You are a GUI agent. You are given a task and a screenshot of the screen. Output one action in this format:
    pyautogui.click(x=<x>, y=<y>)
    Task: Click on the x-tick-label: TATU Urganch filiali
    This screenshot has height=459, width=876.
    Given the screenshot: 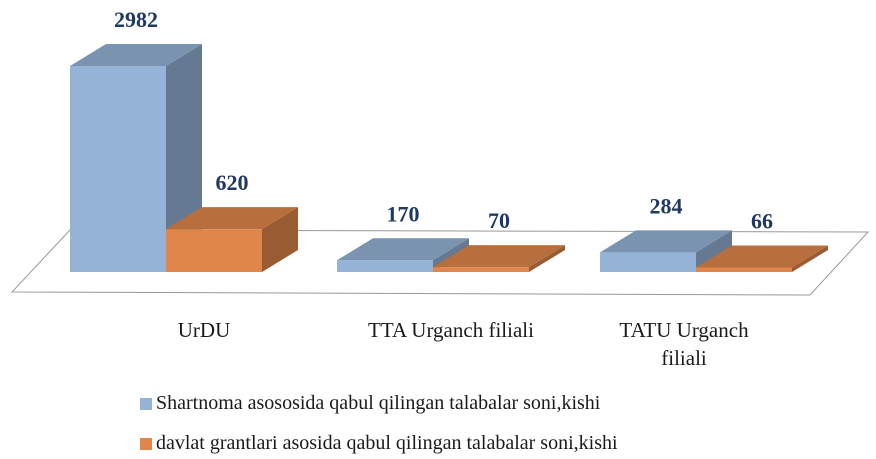 What is the action you would take?
    pyautogui.click(x=684, y=344)
    